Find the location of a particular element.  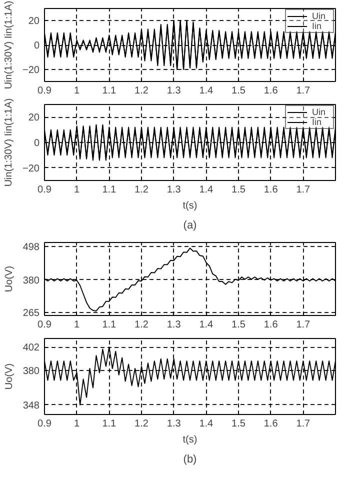

text: (b) is located at coordinates (190, 460).